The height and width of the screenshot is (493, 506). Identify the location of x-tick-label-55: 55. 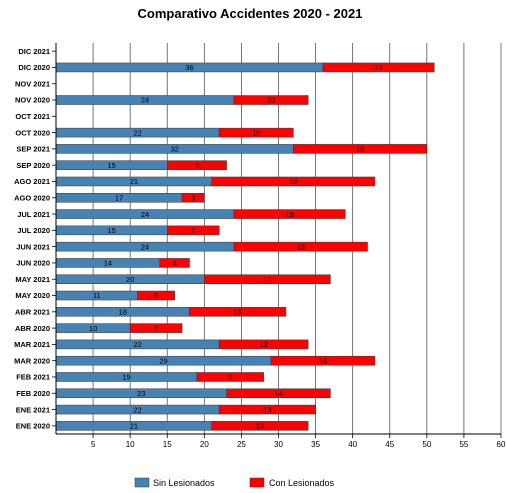
(463, 444).